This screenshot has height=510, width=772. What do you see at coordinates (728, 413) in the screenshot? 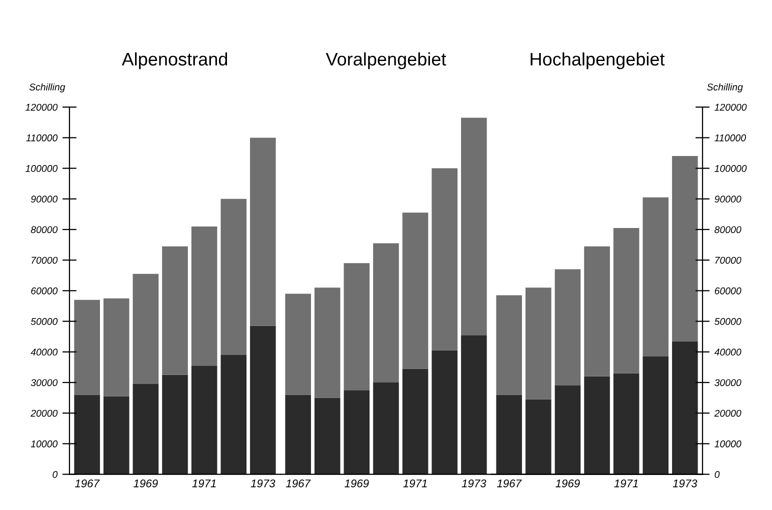
I see `y2-tick-label: 20000` at bounding box center [728, 413].